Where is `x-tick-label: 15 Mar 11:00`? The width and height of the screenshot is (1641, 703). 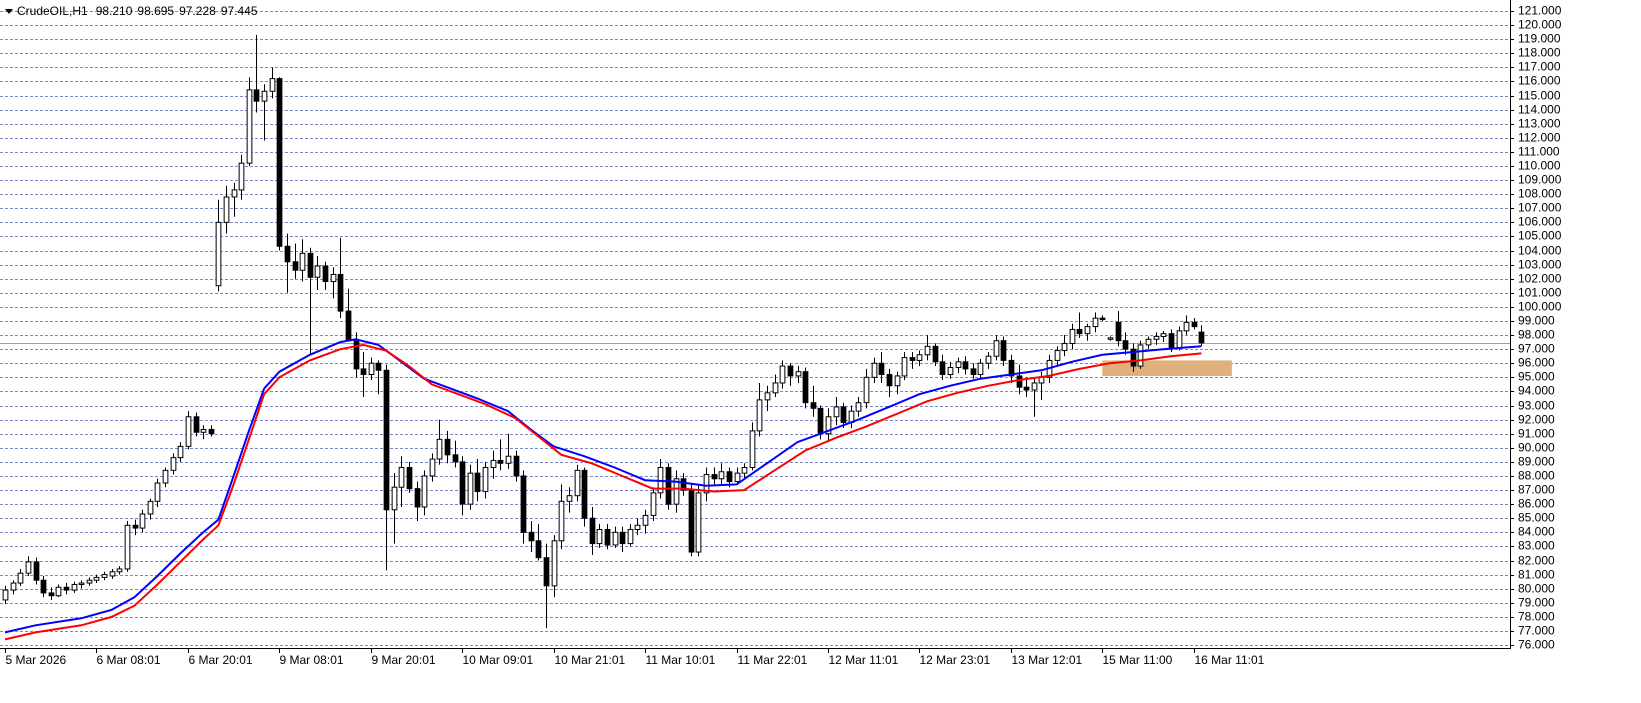
x-tick-label: 15 Mar 11:00 is located at coordinates (1138, 660).